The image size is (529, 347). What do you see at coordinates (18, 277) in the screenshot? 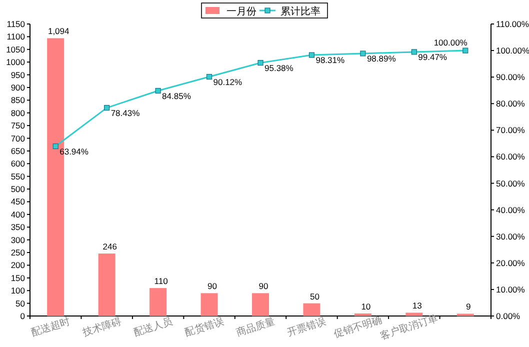
I see `y-tick-label: 150` at bounding box center [18, 277].